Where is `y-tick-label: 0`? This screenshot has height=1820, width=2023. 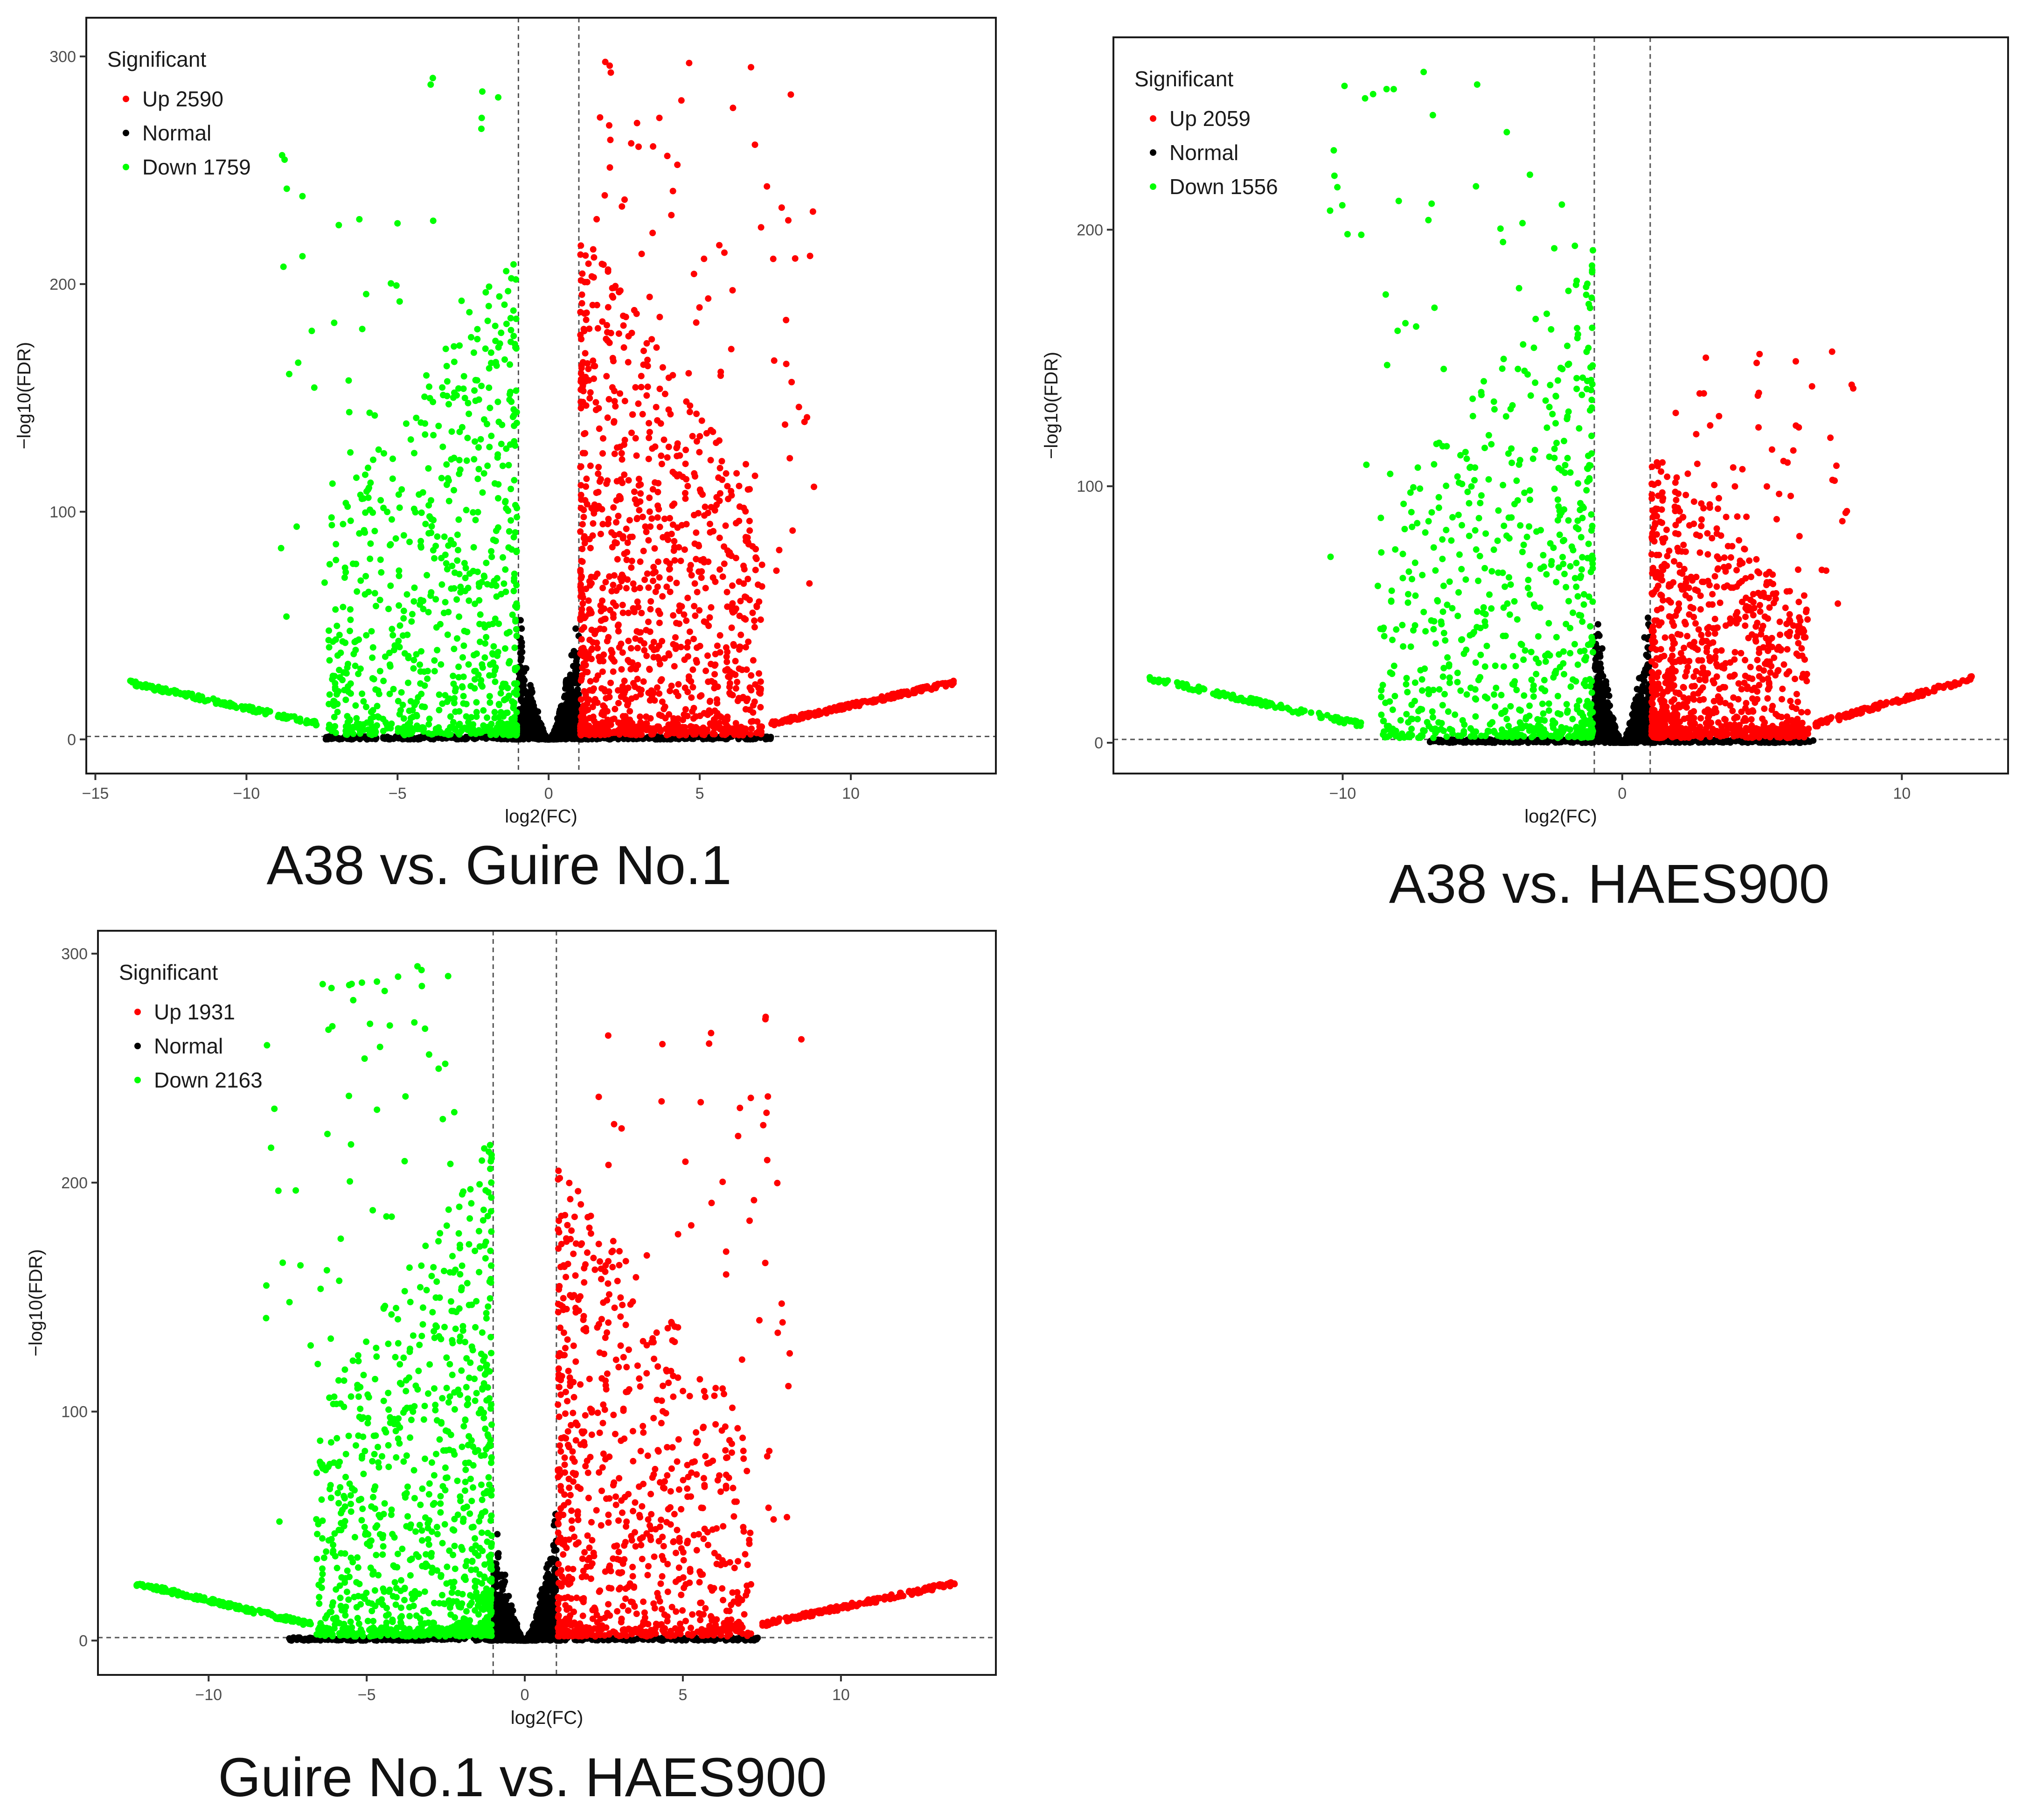
y-tick-label: 0 is located at coordinates (71, 740).